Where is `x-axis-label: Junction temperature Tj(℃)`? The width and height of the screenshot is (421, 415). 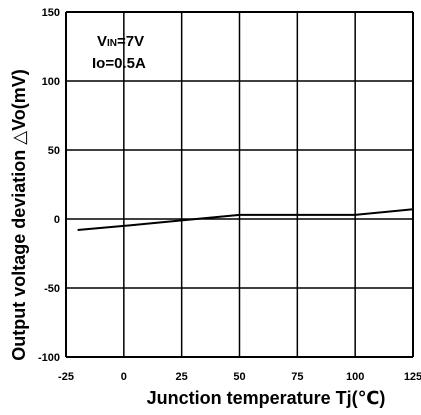
x-axis-label: Junction temperature Tj(℃) is located at coordinates (266, 398).